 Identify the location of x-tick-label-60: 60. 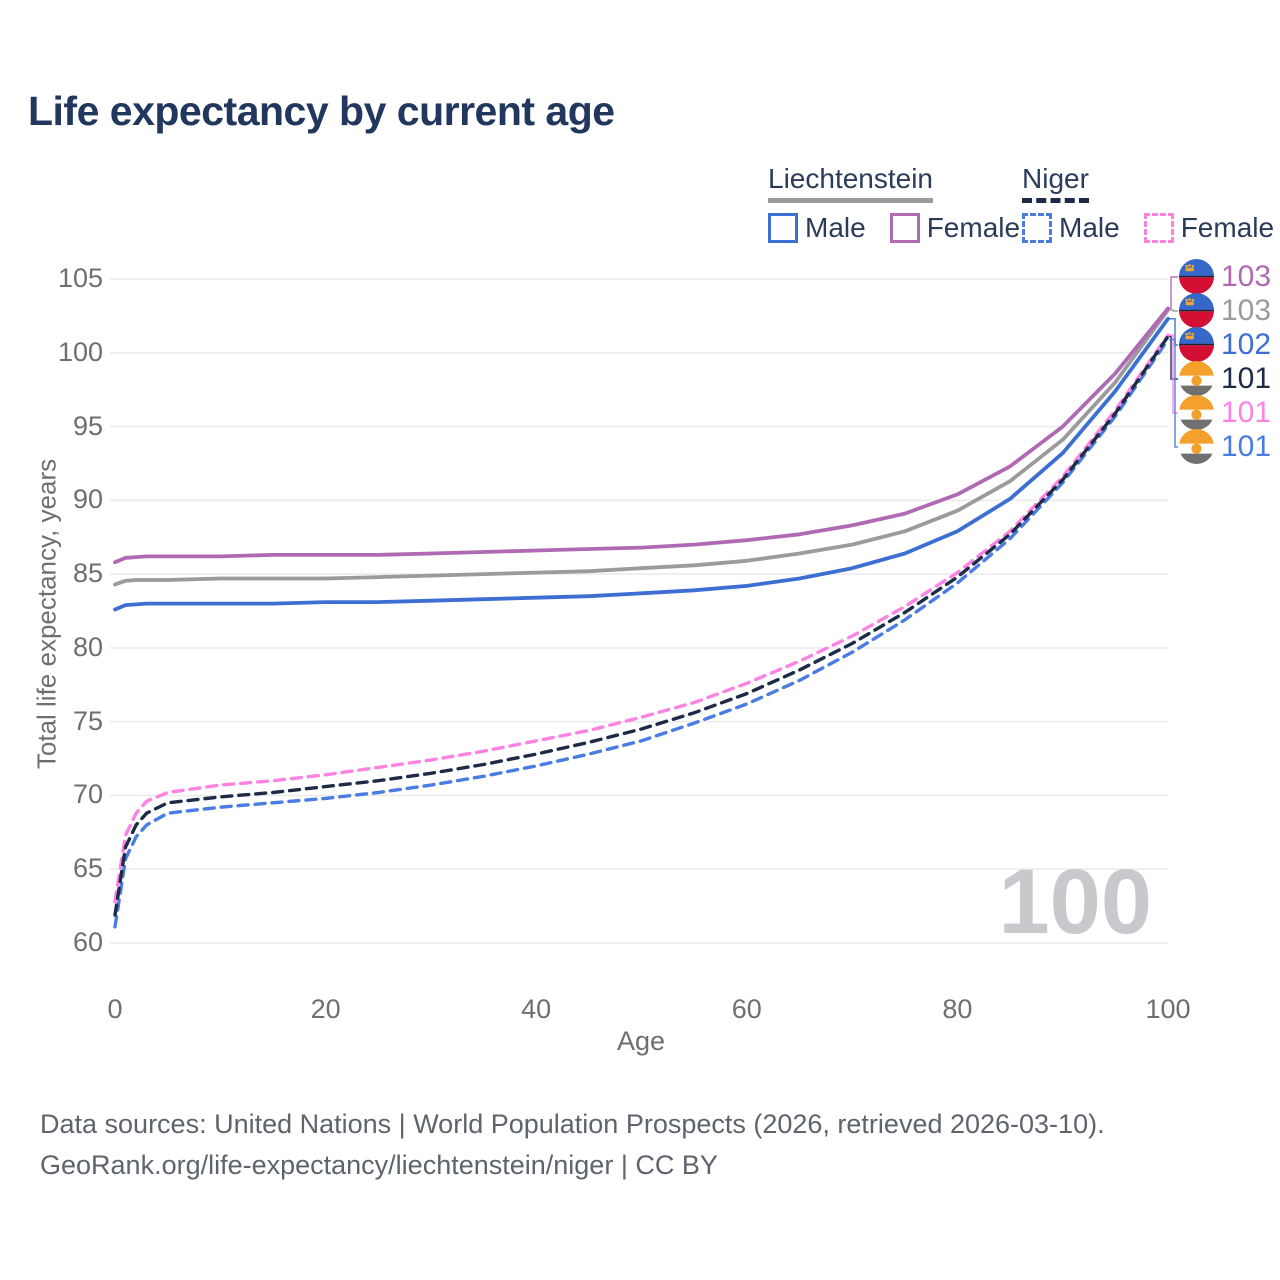
(746, 1009).